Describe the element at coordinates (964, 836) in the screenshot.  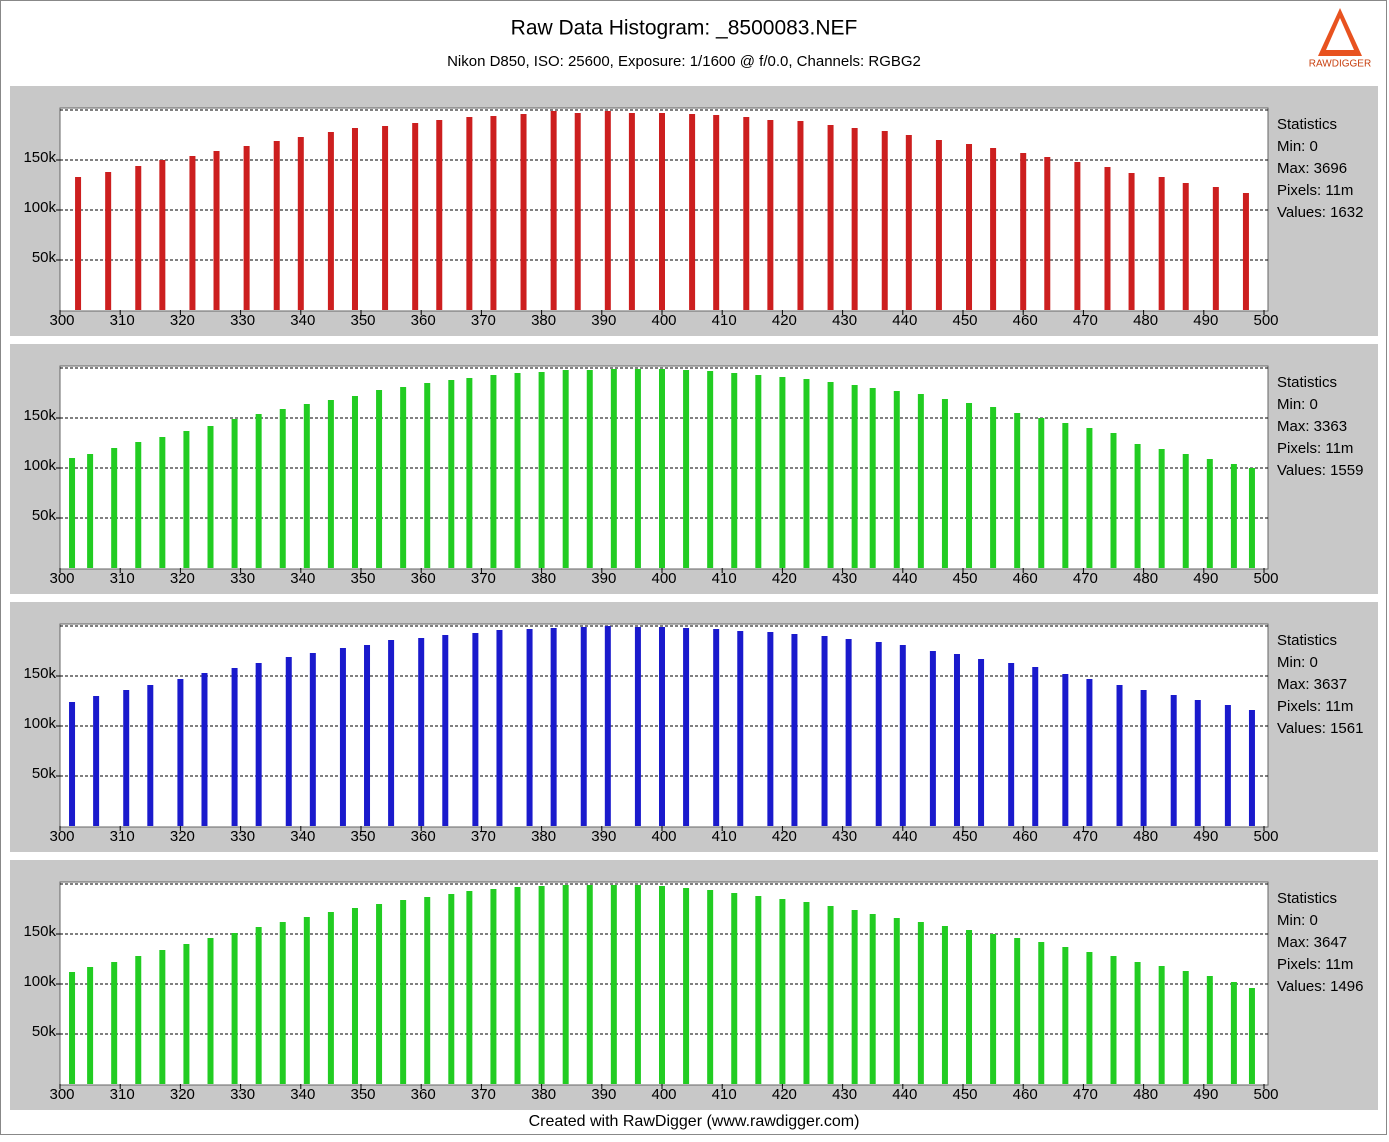
I see `x-tick-label: 450` at that location.